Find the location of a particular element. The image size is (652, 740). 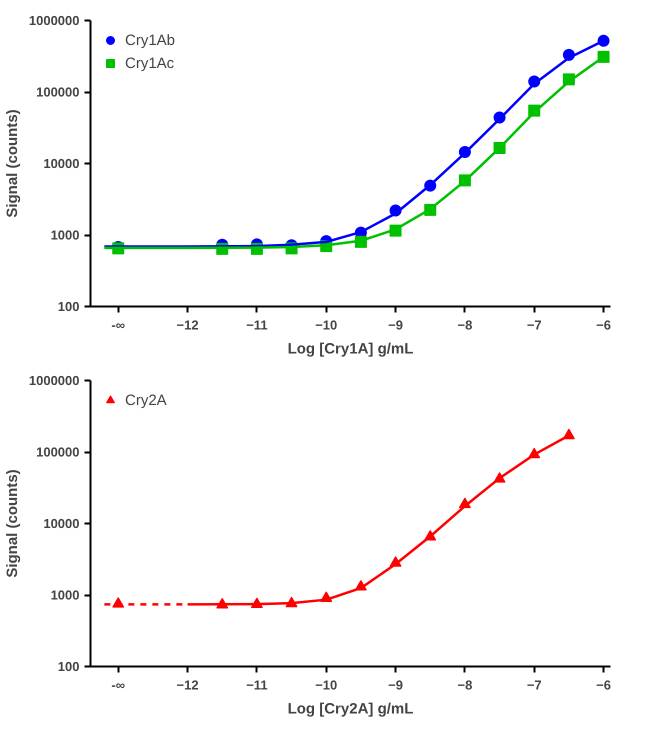

x-axis-title: Log [Cry1A] g/mL is located at coordinates (351, 349).